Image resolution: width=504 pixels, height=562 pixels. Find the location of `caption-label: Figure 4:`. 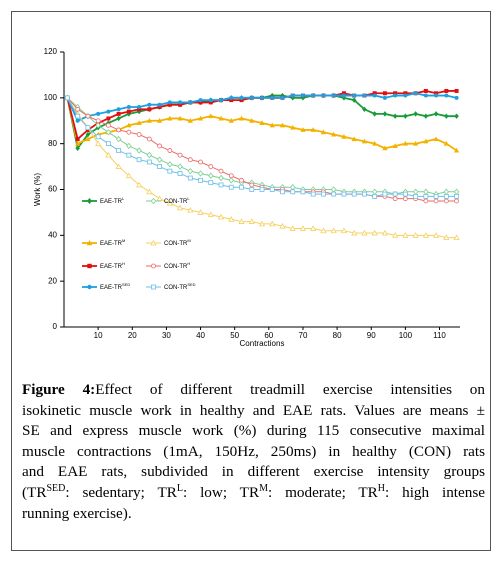

caption-label: Figure 4: is located at coordinates (59, 389).